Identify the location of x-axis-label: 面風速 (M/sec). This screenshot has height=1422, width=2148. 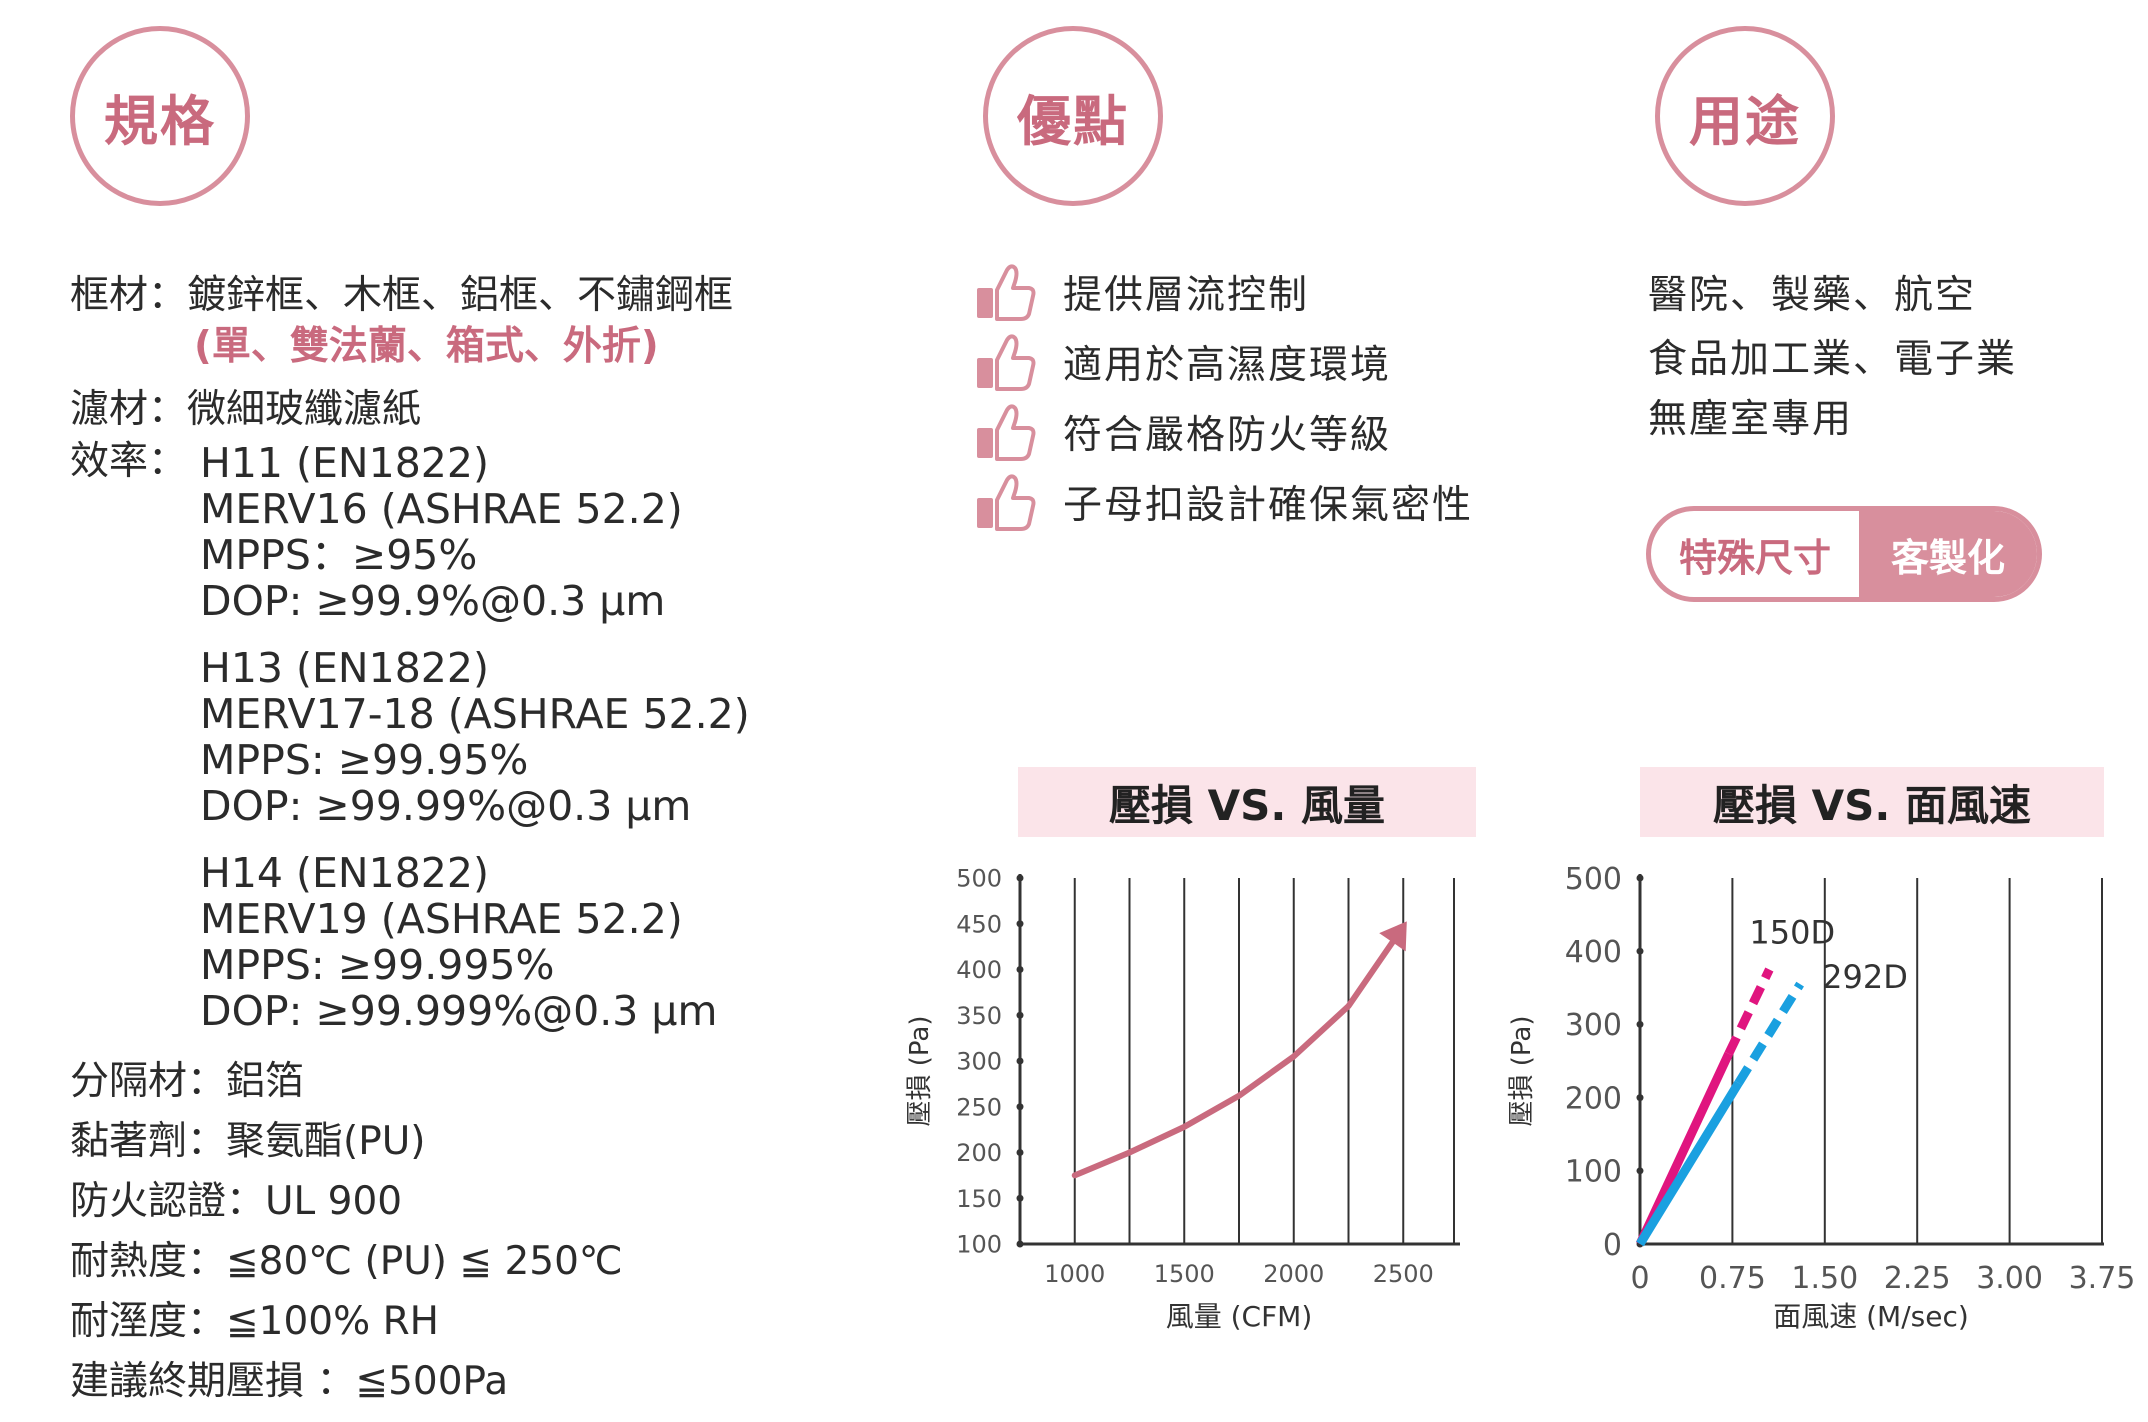
(1871, 1316).